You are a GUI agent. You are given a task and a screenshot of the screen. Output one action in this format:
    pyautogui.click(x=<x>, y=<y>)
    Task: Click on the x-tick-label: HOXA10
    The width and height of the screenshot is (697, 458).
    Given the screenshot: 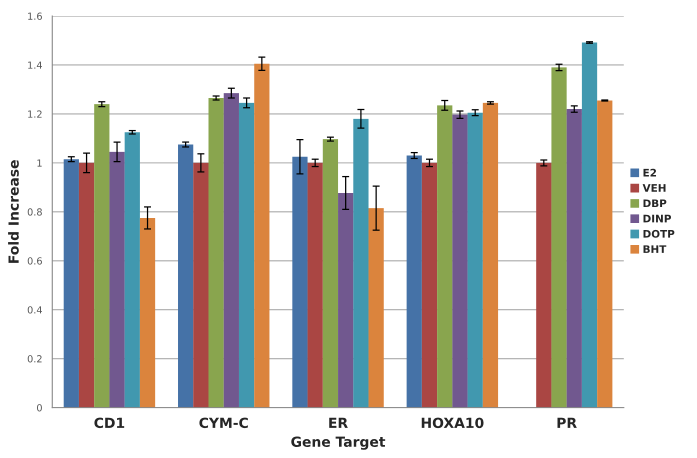 What is the action you would take?
    pyautogui.click(x=453, y=423)
    